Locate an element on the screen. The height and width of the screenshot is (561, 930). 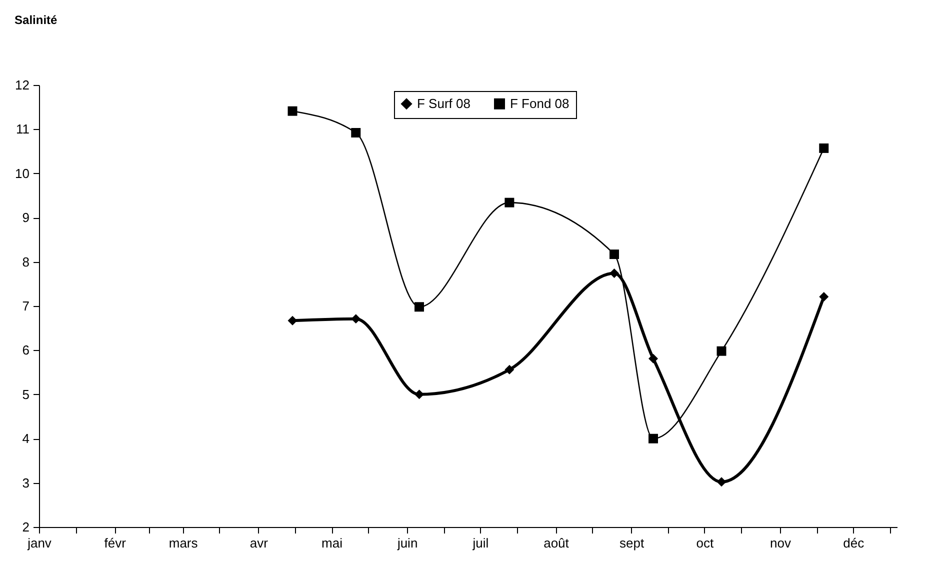
x-tick-label: févr is located at coordinates (115, 543).